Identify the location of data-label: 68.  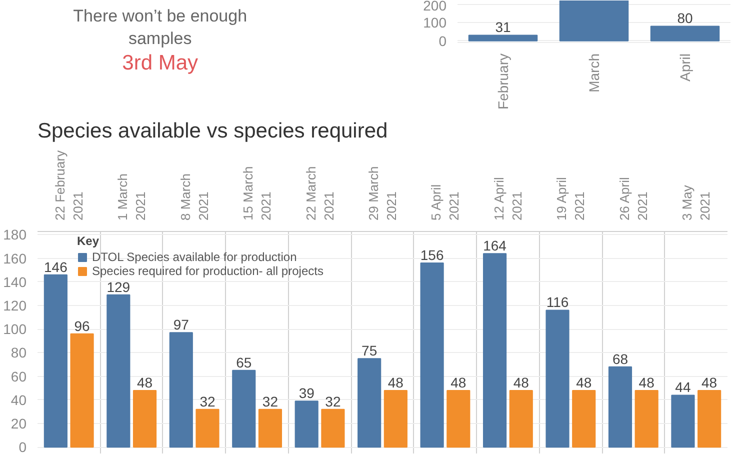
(620, 358).